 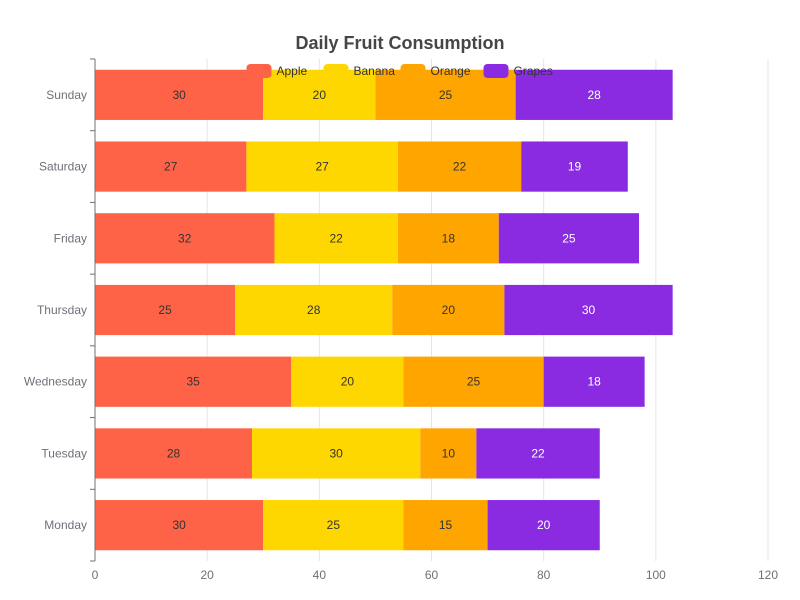 I want to click on bar-grapes-monday, so click(x=543, y=525).